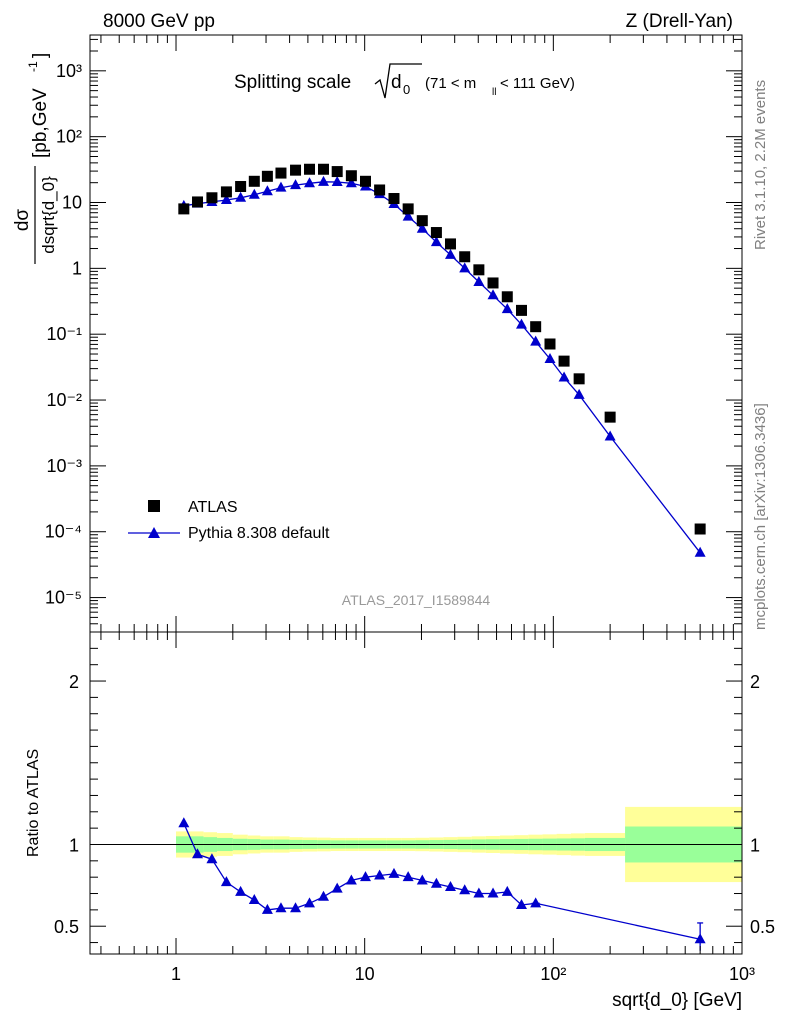  I want to click on rivet-version-text: Rivet 3.1.10, 2.2M events, so click(760, 165).